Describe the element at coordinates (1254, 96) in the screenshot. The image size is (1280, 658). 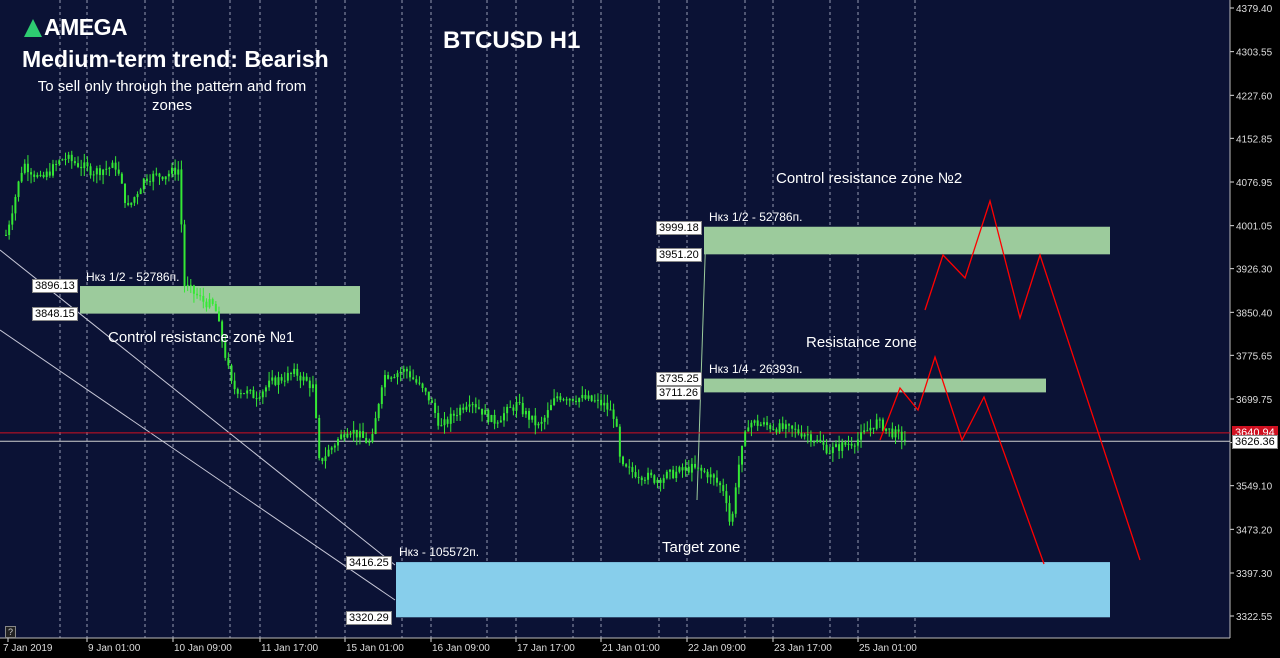
I see `y-tick-label: 4227.60` at that location.